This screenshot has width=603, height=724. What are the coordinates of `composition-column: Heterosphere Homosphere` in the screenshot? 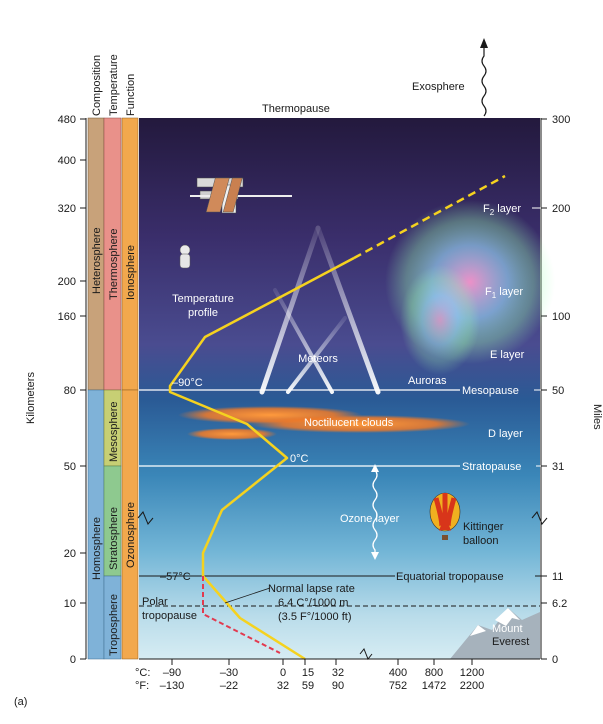 It's located at (96, 388).